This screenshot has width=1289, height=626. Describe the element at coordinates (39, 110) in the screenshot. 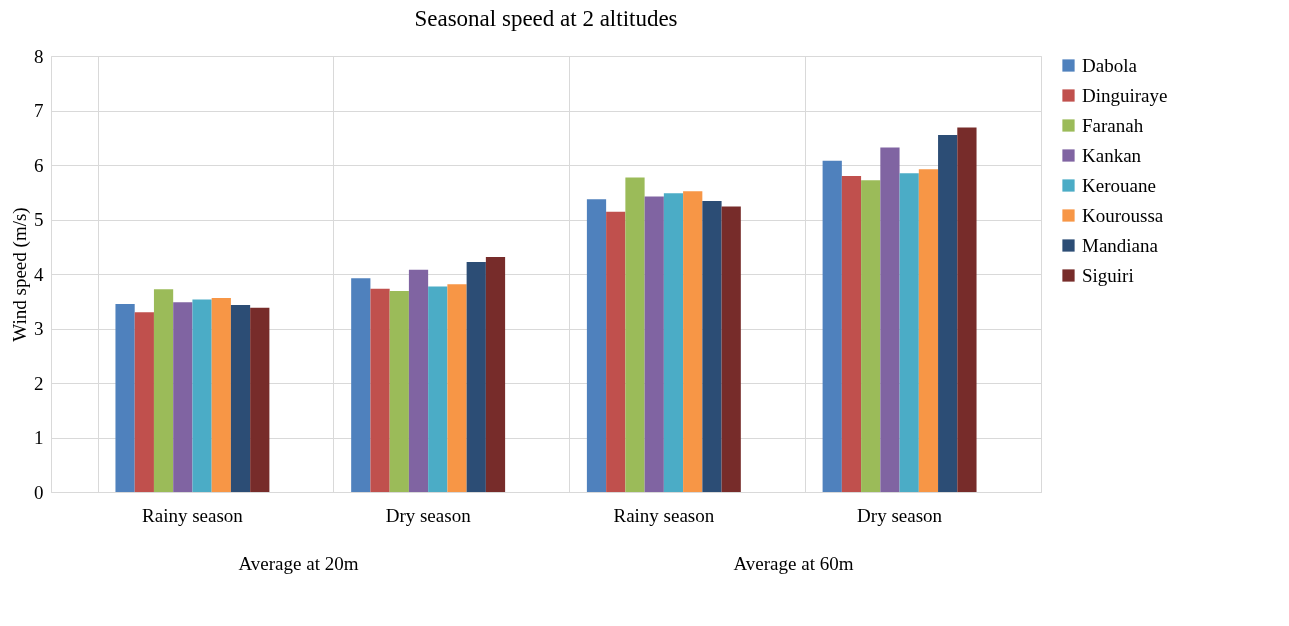

I see `y-tick-label: 7` at that location.